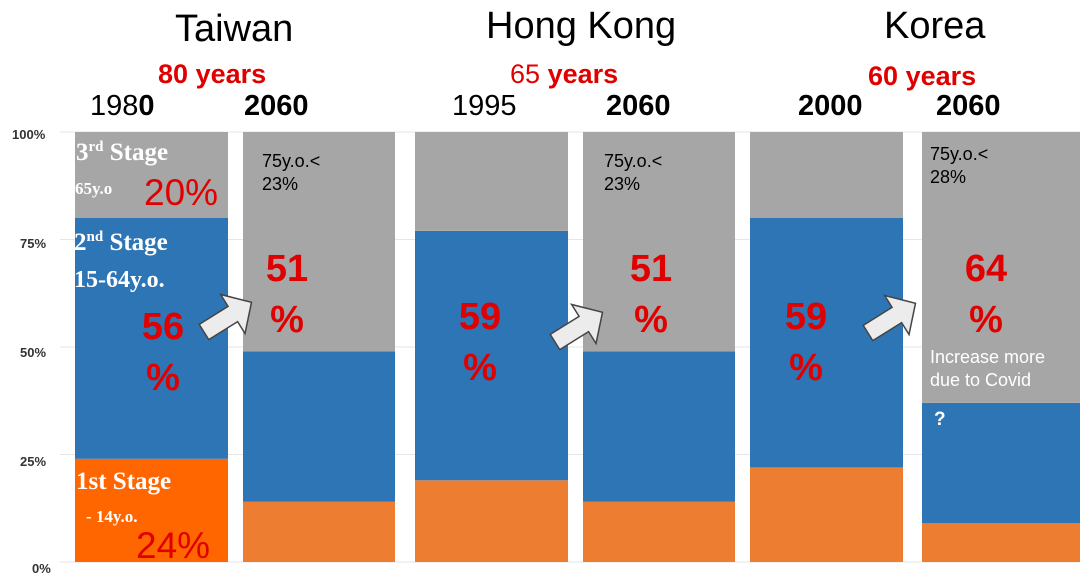 Image resolution: width=1080 pixels, height=576 pixels. Describe the element at coordinates (659, 426) in the screenshot. I see `bar-segment-hong-kong-2060-2nd-stage` at that location.